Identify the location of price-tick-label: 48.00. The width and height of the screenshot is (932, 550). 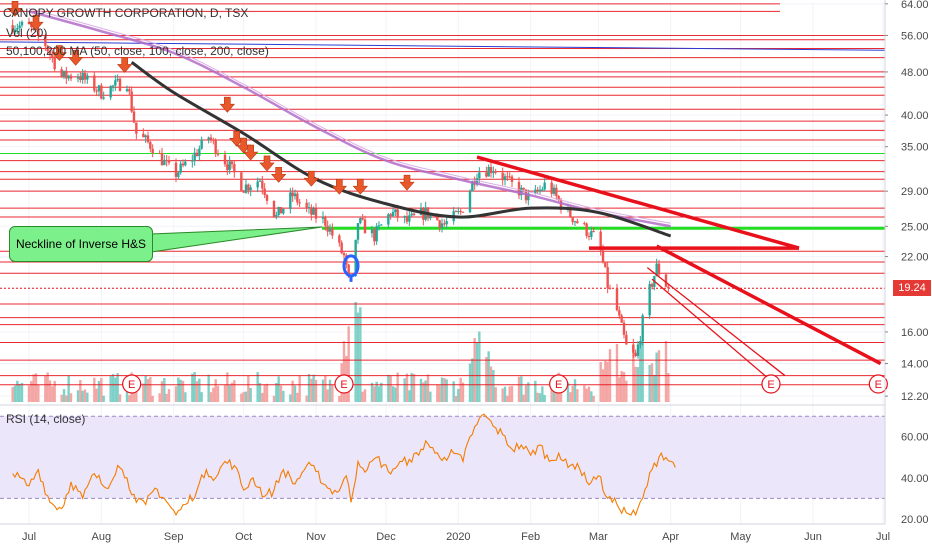
(915, 73).